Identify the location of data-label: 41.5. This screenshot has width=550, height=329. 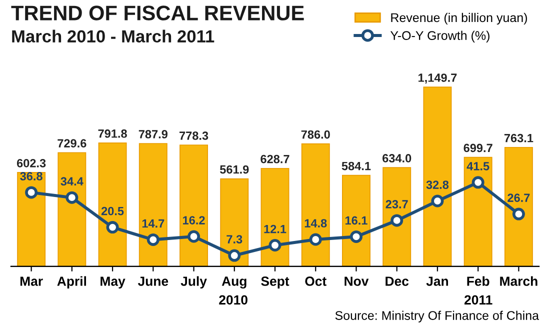
(478, 166).